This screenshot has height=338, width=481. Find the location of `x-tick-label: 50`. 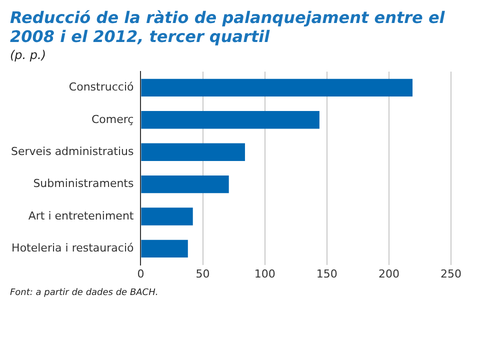

x-tick-label: 50 is located at coordinates (203, 273).